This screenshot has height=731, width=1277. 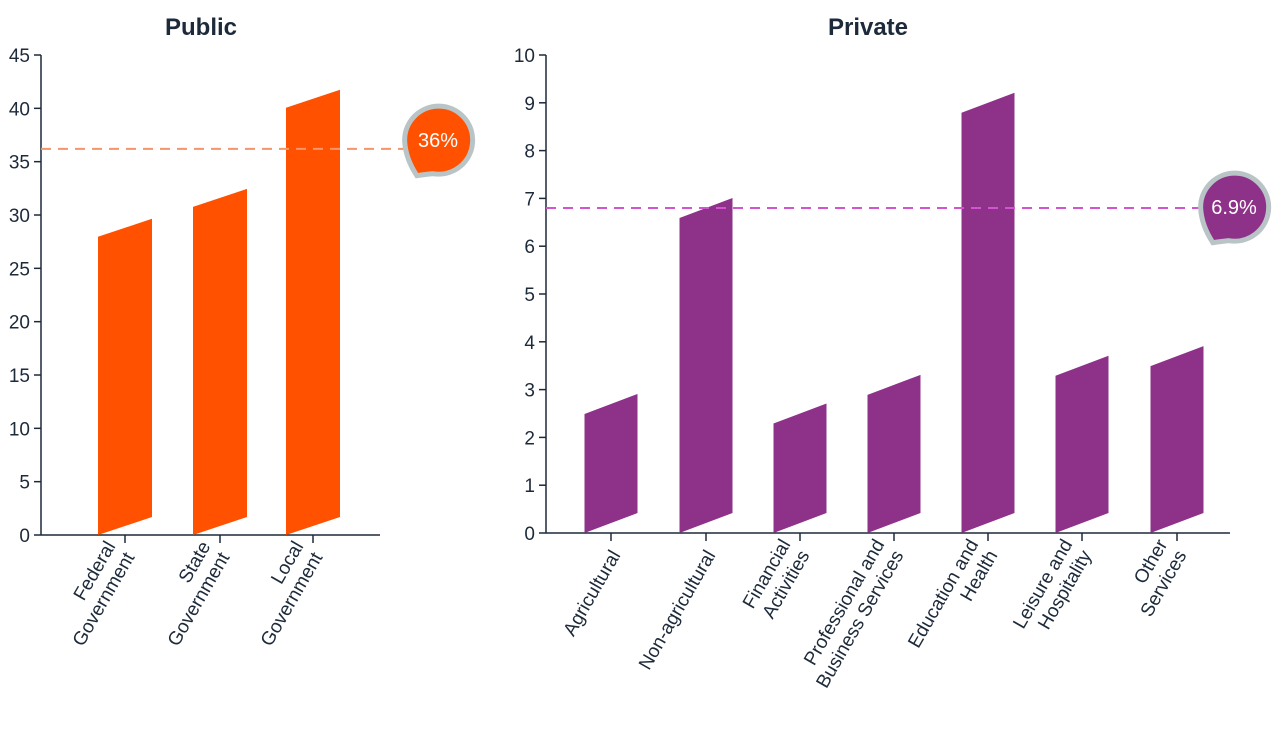 I want to click on public-category-label: FederalGovernment, so click(x=95, y=593).